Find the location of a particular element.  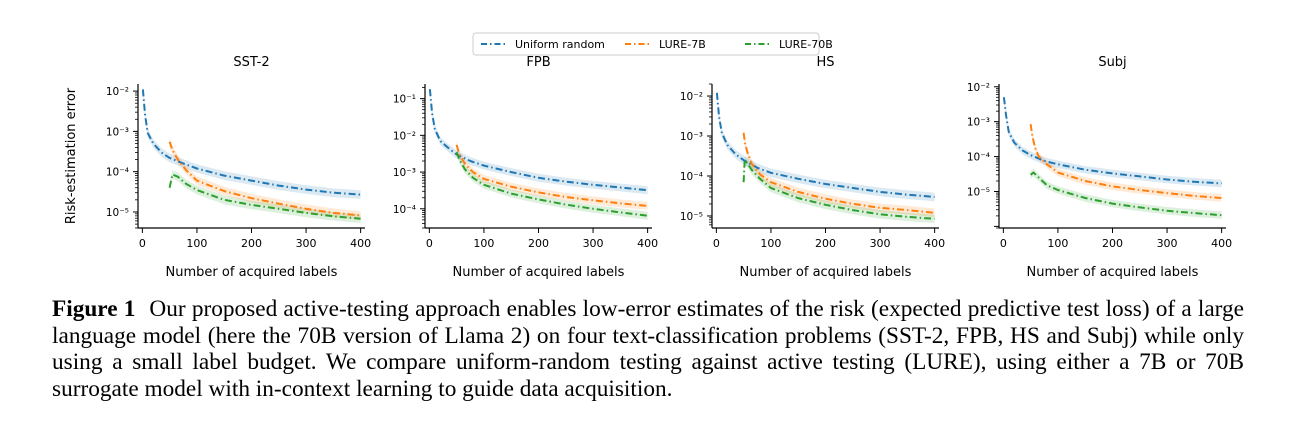

y-tick-label: 10⁻¹ is located at coordinates (404, 100).